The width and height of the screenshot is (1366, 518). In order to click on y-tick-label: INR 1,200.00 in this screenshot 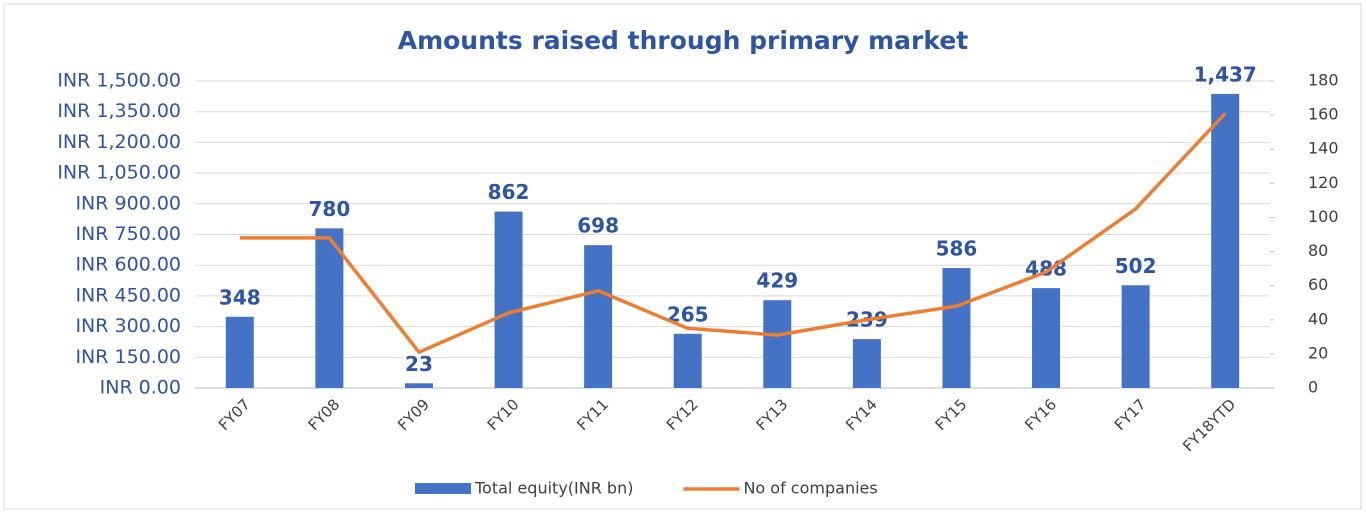, I will do `click(119, 142)`.